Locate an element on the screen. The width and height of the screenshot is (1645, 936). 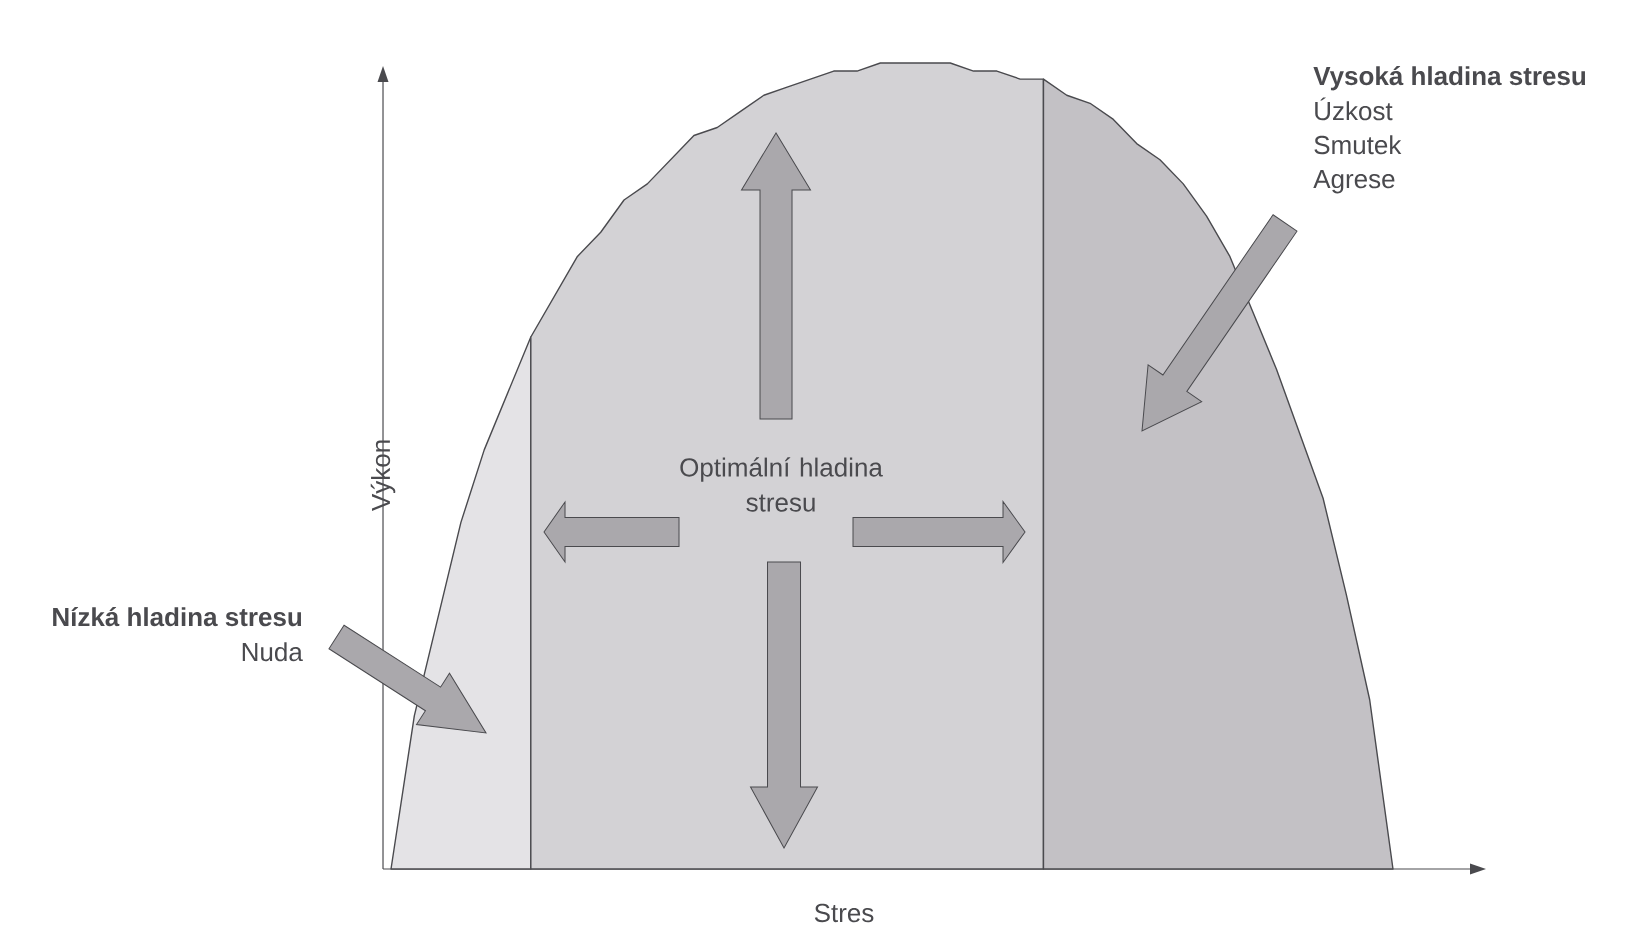
y-axis-title: Výkon is located at coordinates (383, 475).